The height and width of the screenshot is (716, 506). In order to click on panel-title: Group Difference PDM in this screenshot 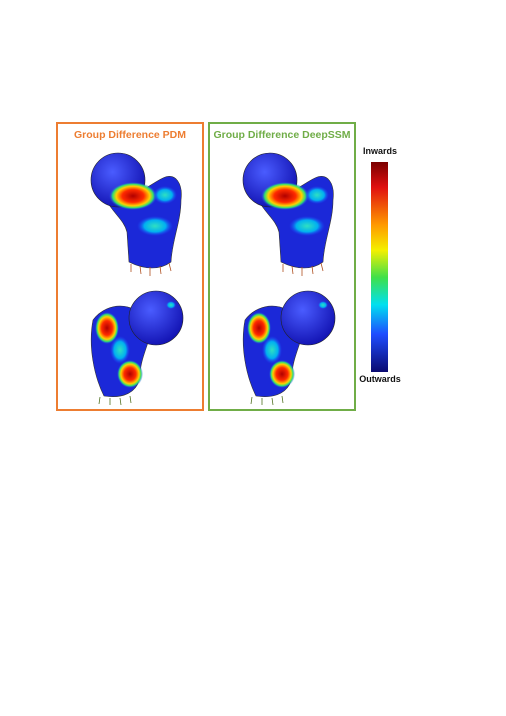, I will do `click(130, 135)`.